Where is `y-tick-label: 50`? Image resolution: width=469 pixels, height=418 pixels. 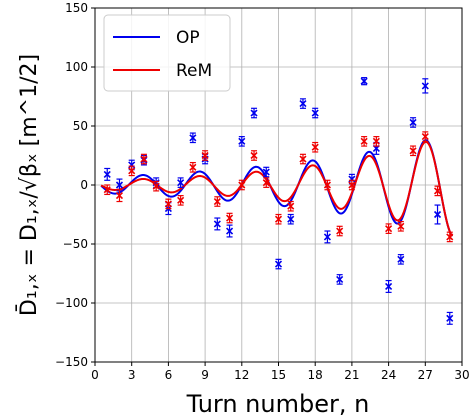
y-tick-label: 50 is located at coordinates (80, 126).